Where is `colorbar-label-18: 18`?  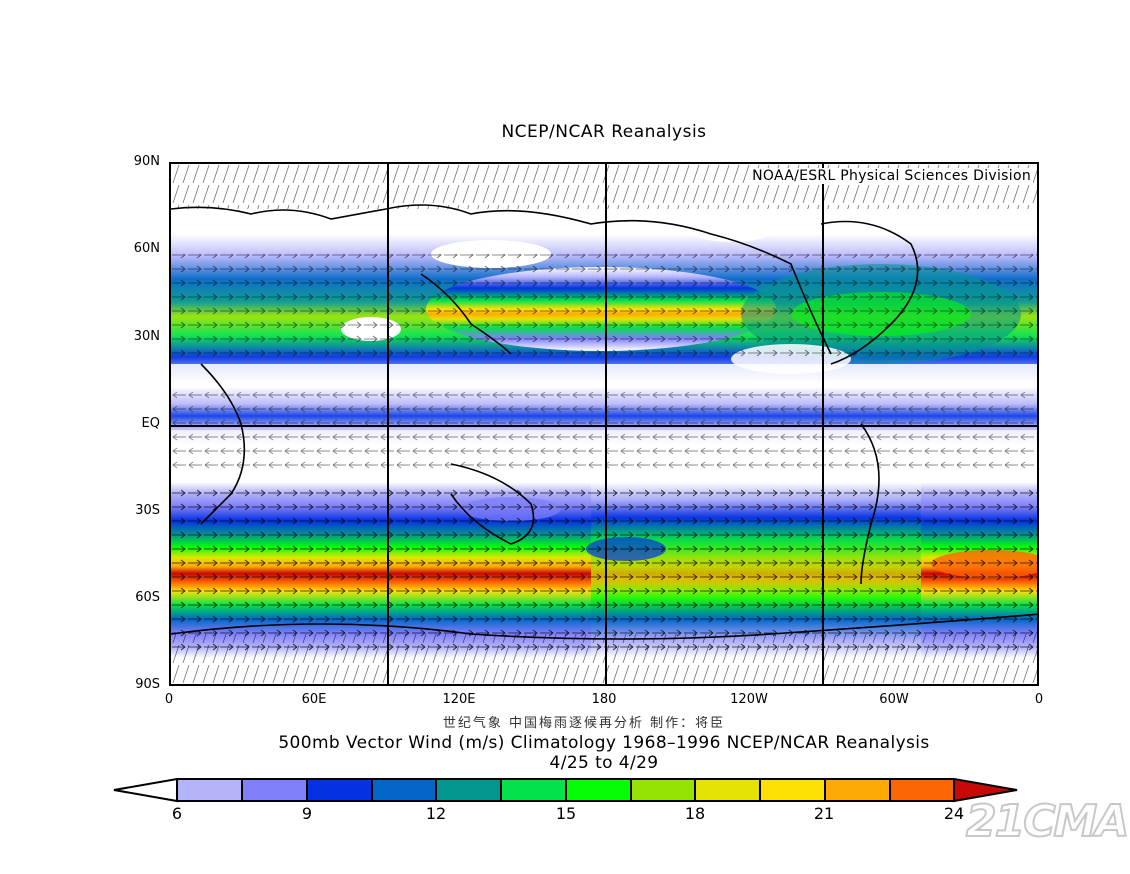 colorbar-label-18: 18 is located at coordinates (695, 813).